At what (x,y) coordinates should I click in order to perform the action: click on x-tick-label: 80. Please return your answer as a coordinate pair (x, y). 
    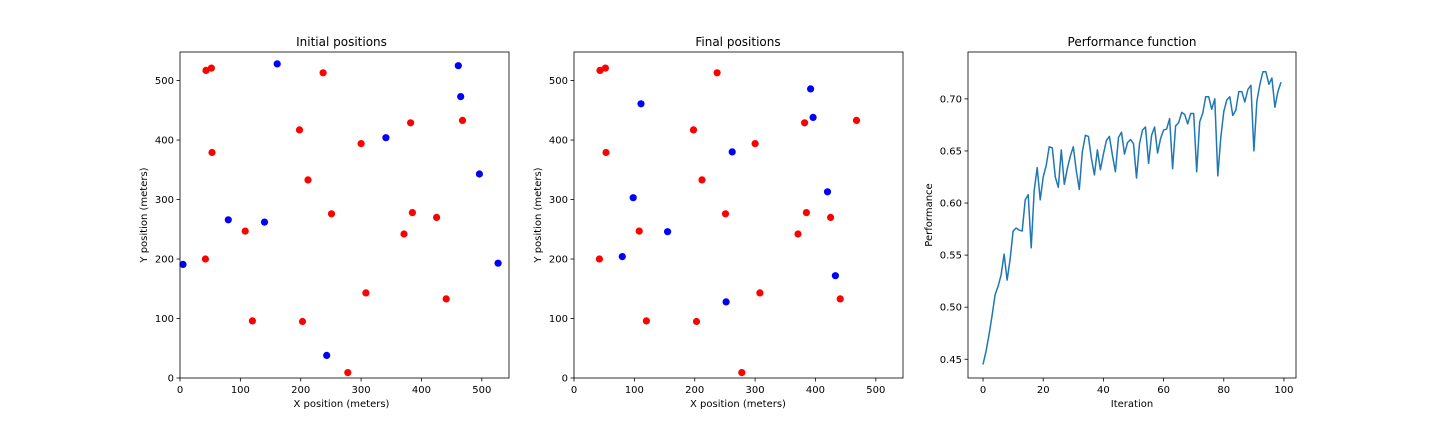
    Looking at the image, I should click on (1223, 390).